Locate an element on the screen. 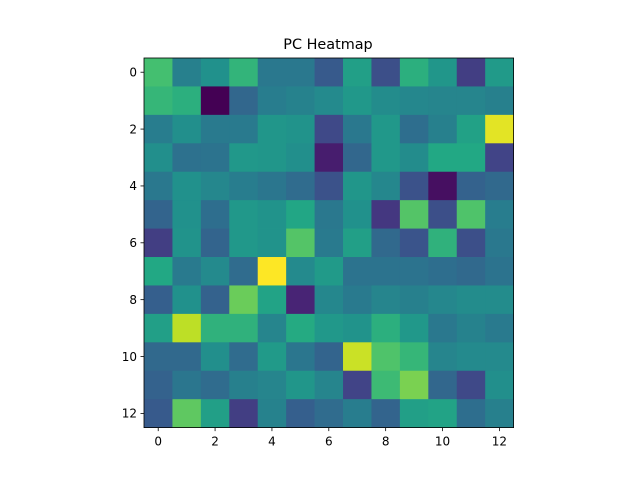 The image size is (640, 480). heatmap-cell-r6-c0 is located at coordinates (158, 243).